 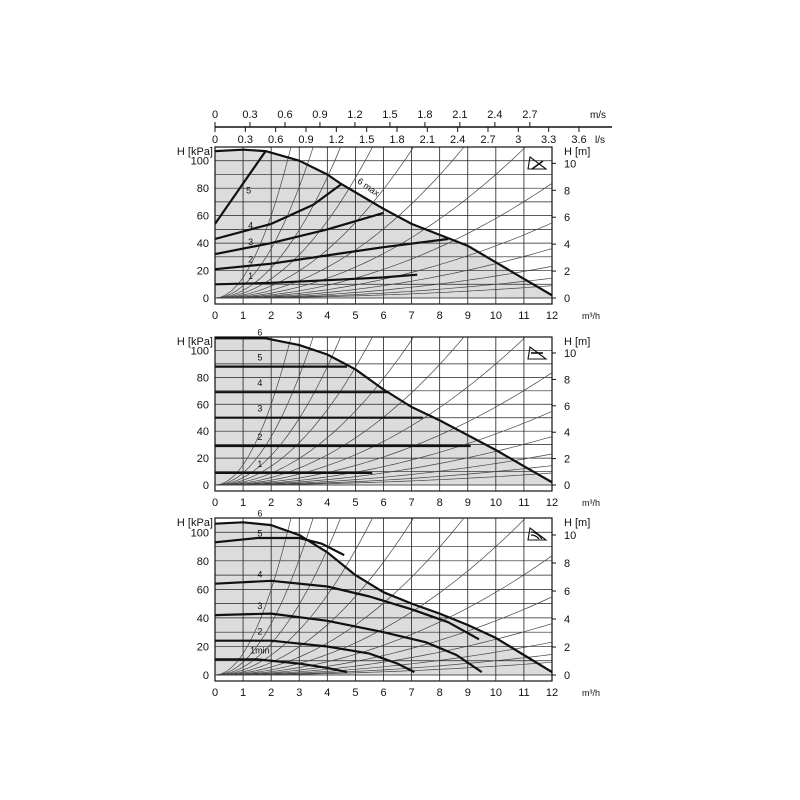 What do you see at coordinates (250, 242) in the screenshot?
I see `curve-label: 3` at bounding box center [250, 242].